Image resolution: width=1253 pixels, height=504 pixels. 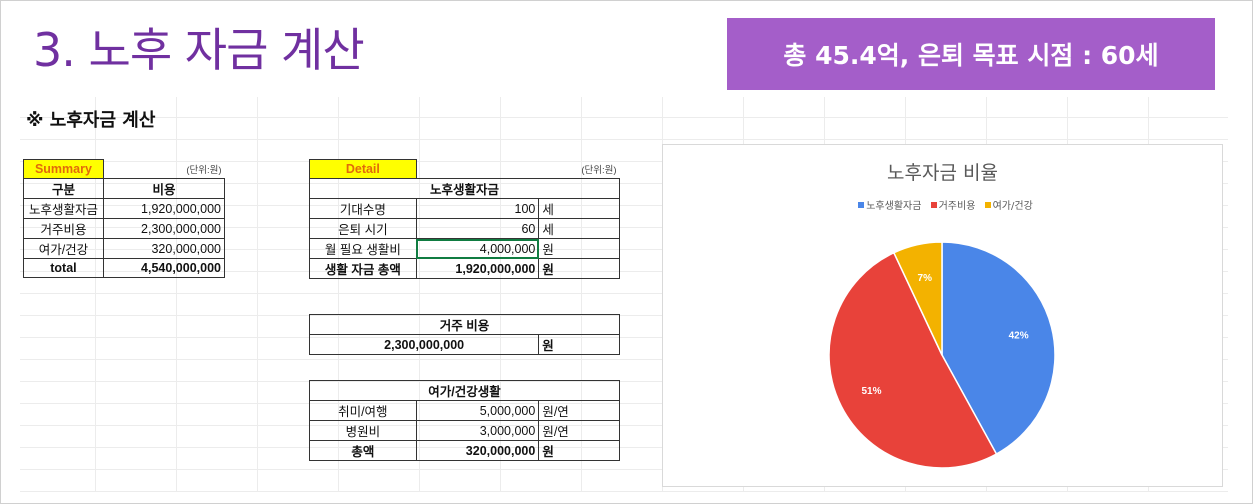 I want to click on table-row: 생활 자금 총액 1,920,000,000 원, so click(x=464, y=268).